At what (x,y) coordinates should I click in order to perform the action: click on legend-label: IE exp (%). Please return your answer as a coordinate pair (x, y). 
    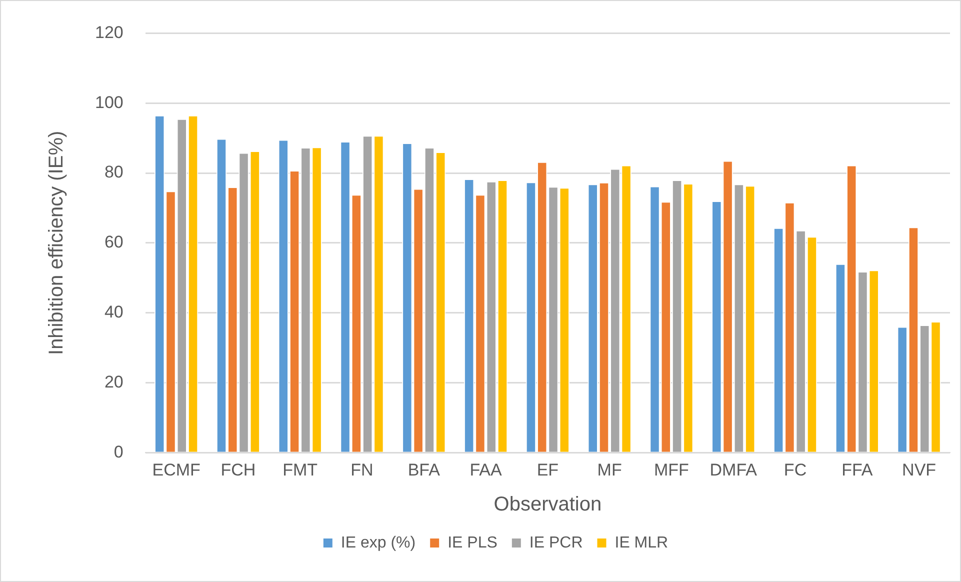
    Looking at the image, I should click on (378, 543).